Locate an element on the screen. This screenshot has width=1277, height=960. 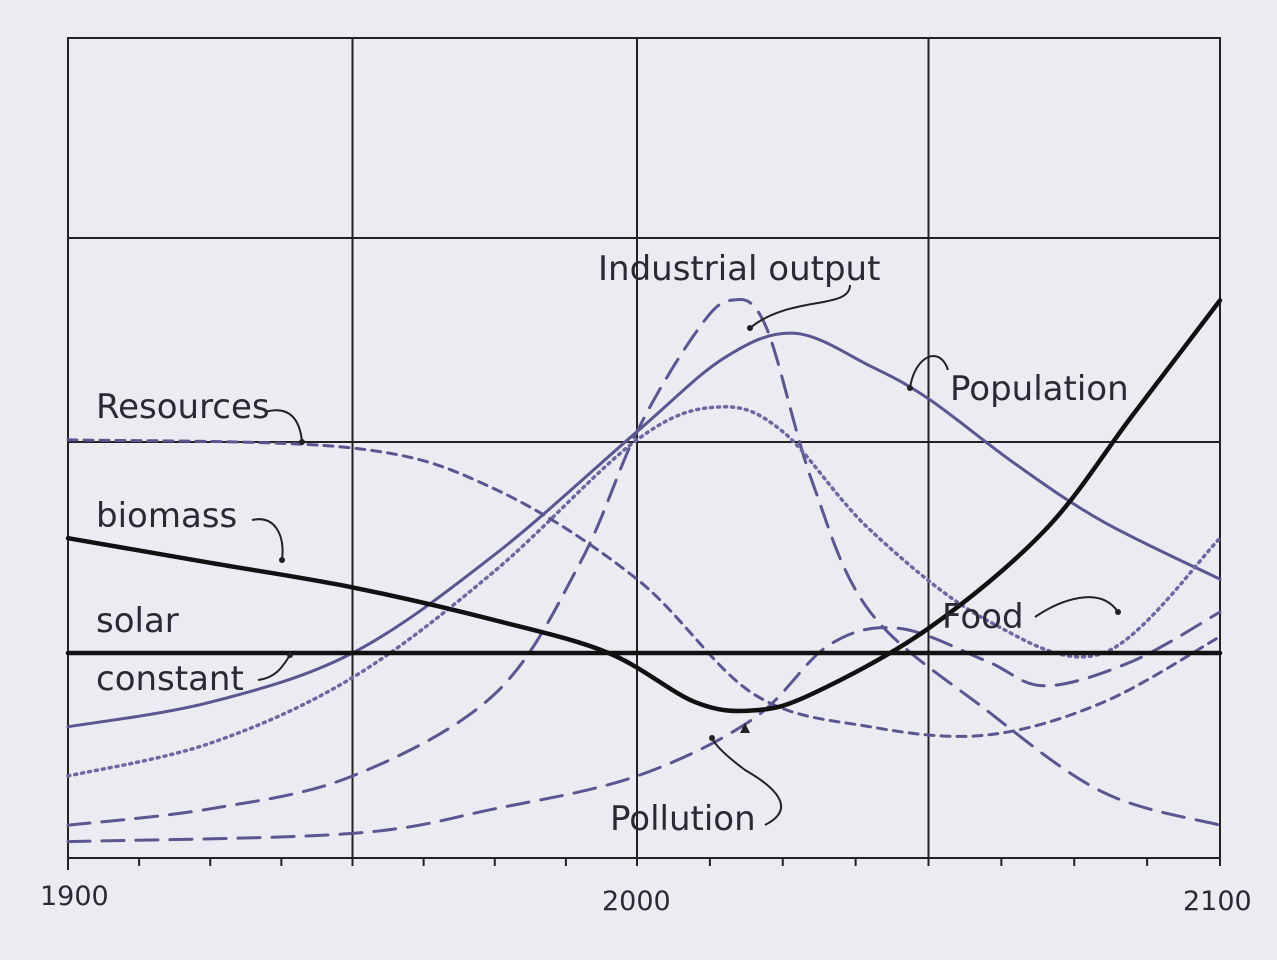
arrow-resources is located at coordinates (283, 426).